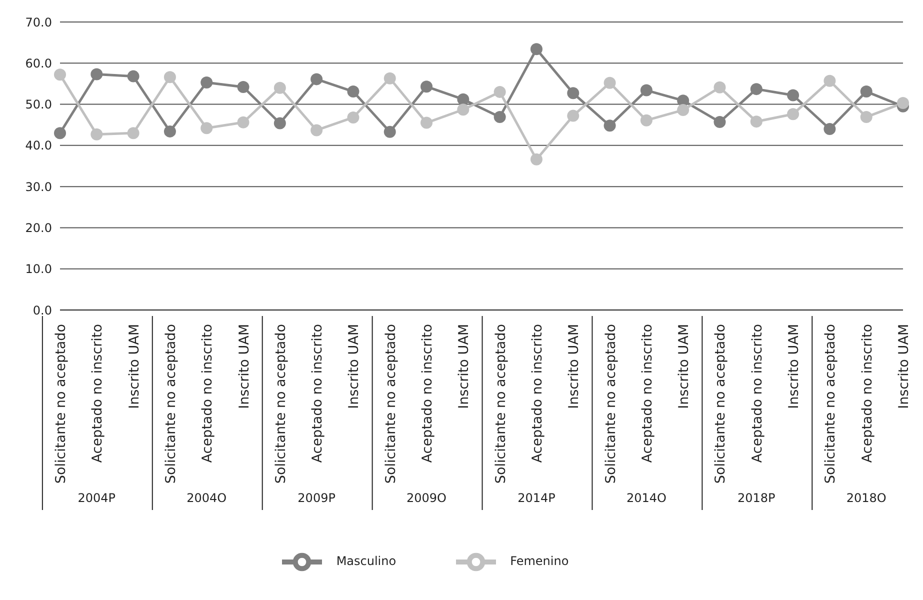  Describe the element at coordinates (38, 187) in the screenshot. I see `y-tick-label: 30.0` at that location.